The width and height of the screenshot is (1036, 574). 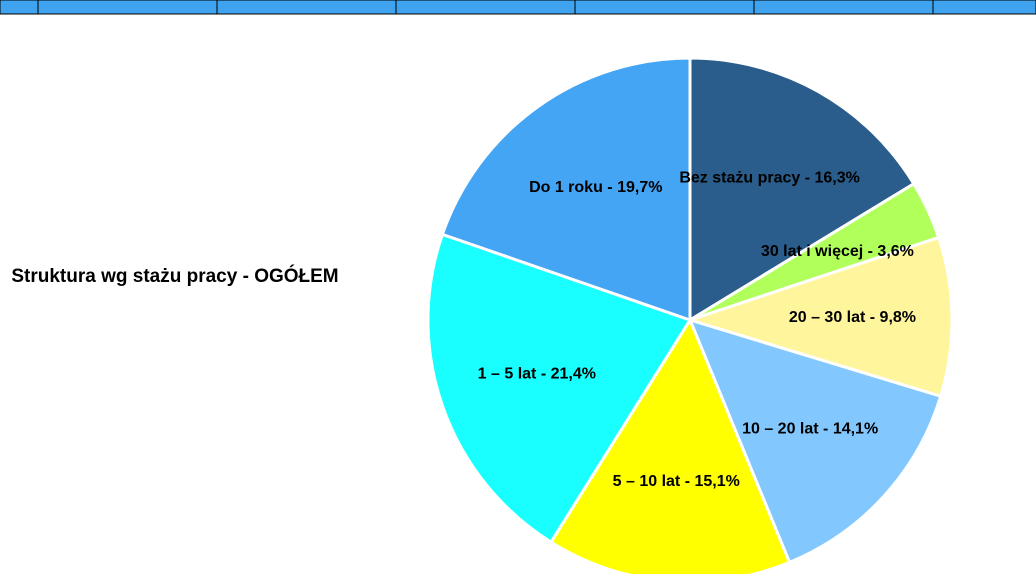 What do you see at coordinates (769, 178) in the screenshot?
I see `slice-label: Bez stażu pracy - 16,3%` at bounding box center [769, 178].